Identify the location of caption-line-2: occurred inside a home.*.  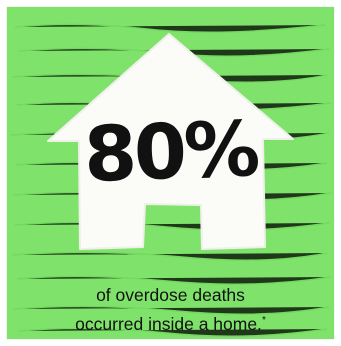
(170, 322).